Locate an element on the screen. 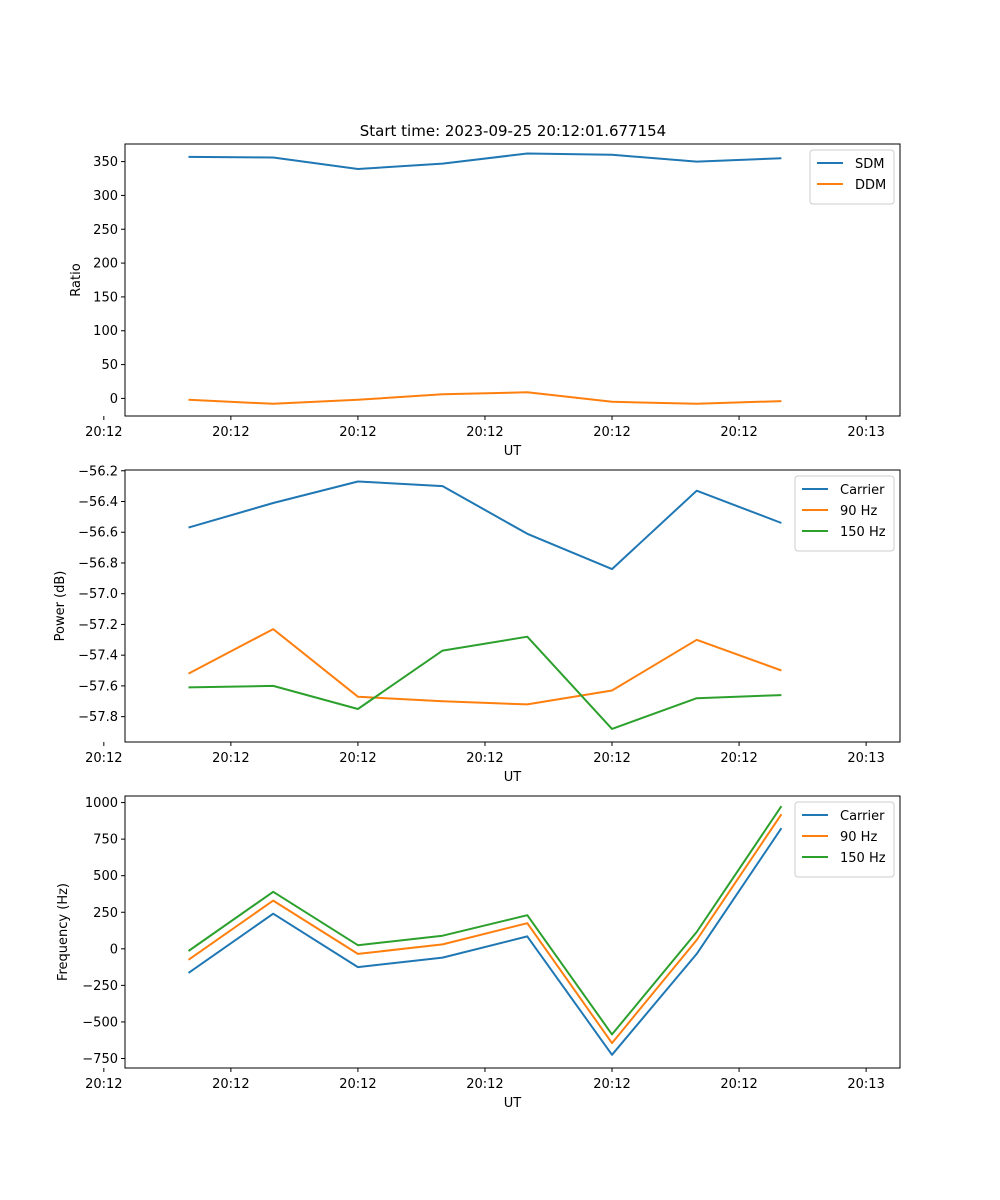  legend: Carrier 90 Hz 150 Hz is located at coordinates (844, 839).